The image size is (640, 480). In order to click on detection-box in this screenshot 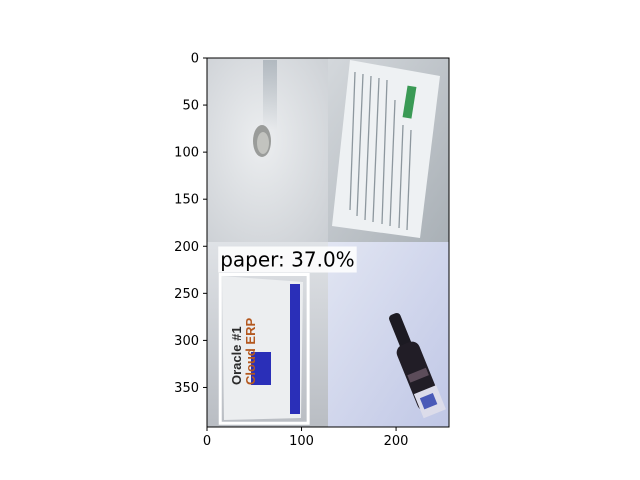, I will do `click(264, 349)`.